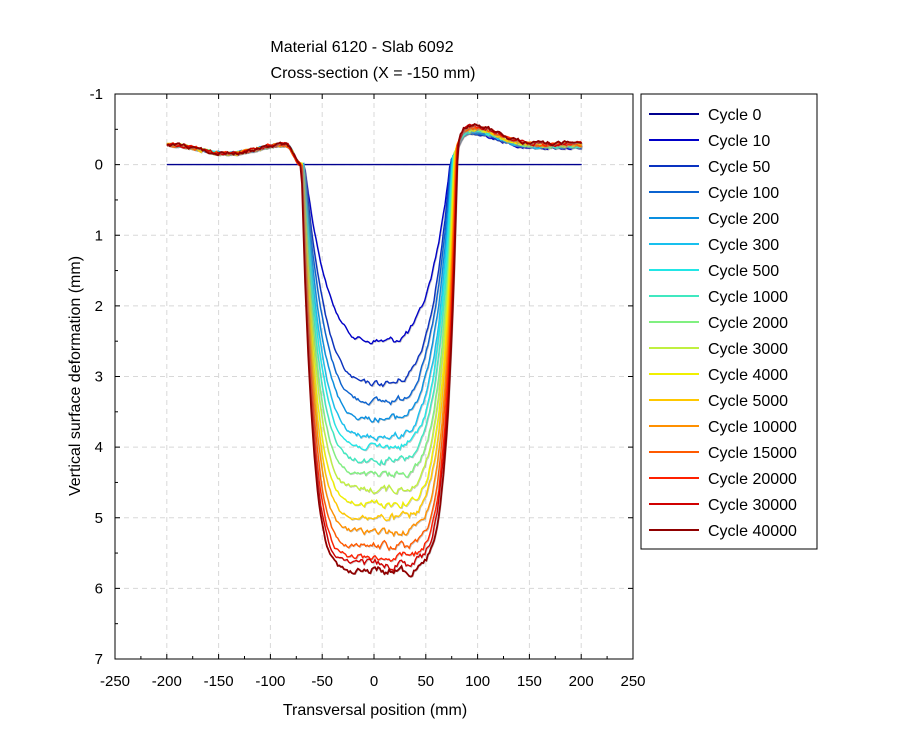 Image resolution: width=923 pixels, height=753 pixels. What do you see at coordinates (99, 447) in the screenshot?
I see `y-tick-label: 4` at bounding box center [99, 447].